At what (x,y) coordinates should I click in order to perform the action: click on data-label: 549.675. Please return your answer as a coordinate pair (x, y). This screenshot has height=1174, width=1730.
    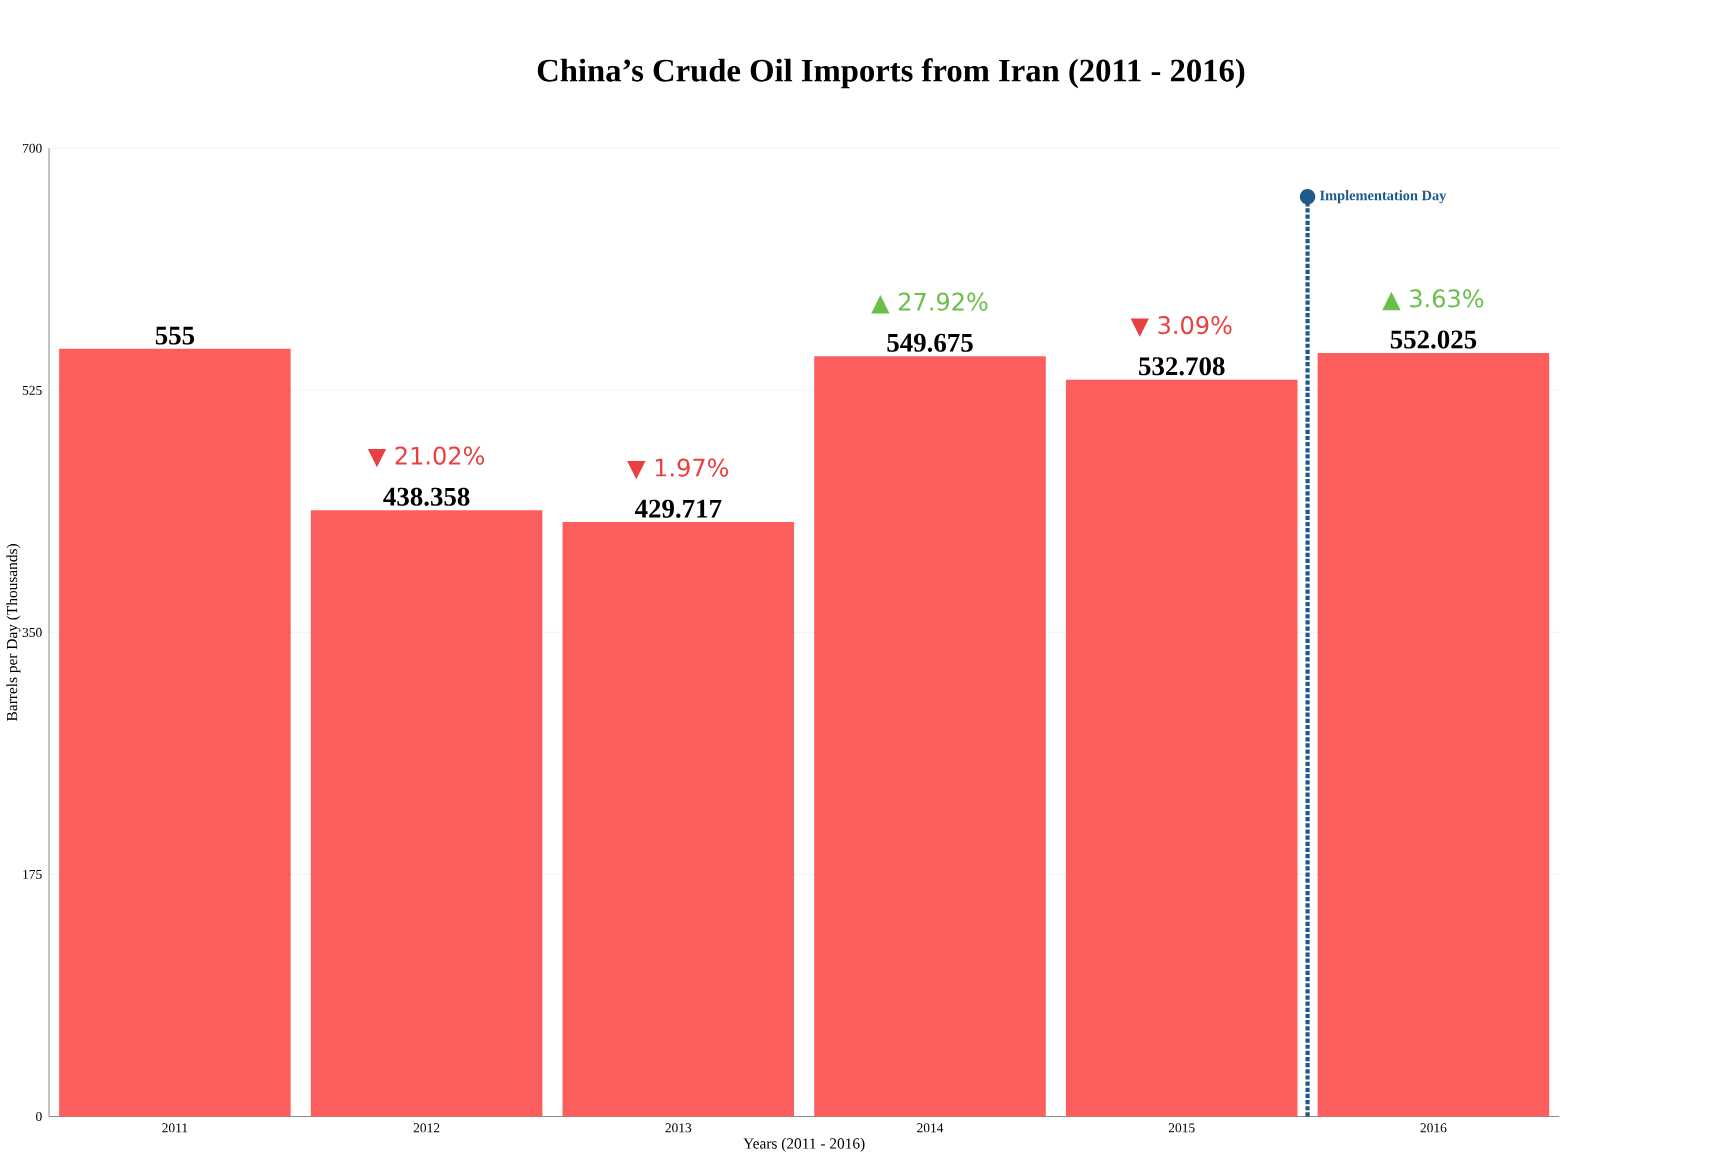
    Looking at the image, I should click on (930, 342).